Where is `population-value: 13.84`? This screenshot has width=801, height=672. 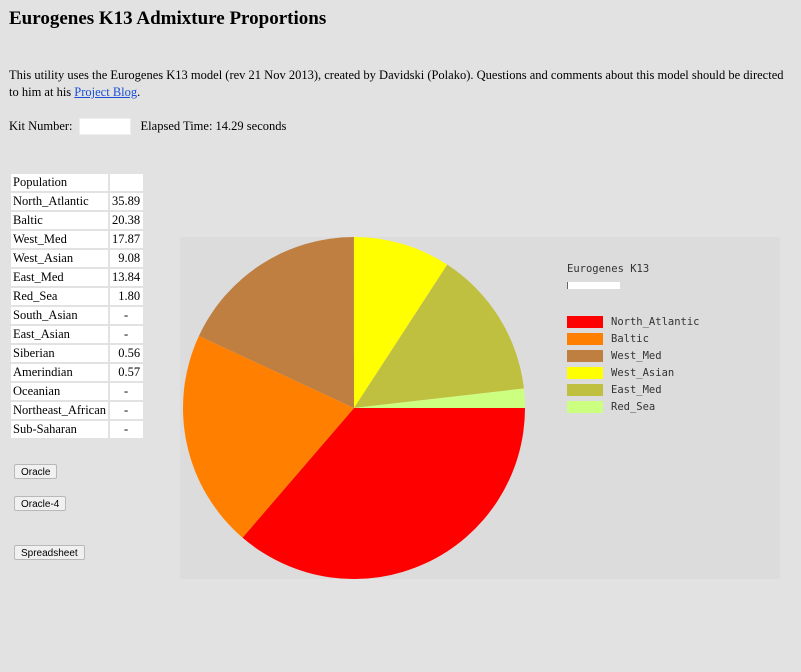 population-value: 13.84 is located at coordinates (127, 277).